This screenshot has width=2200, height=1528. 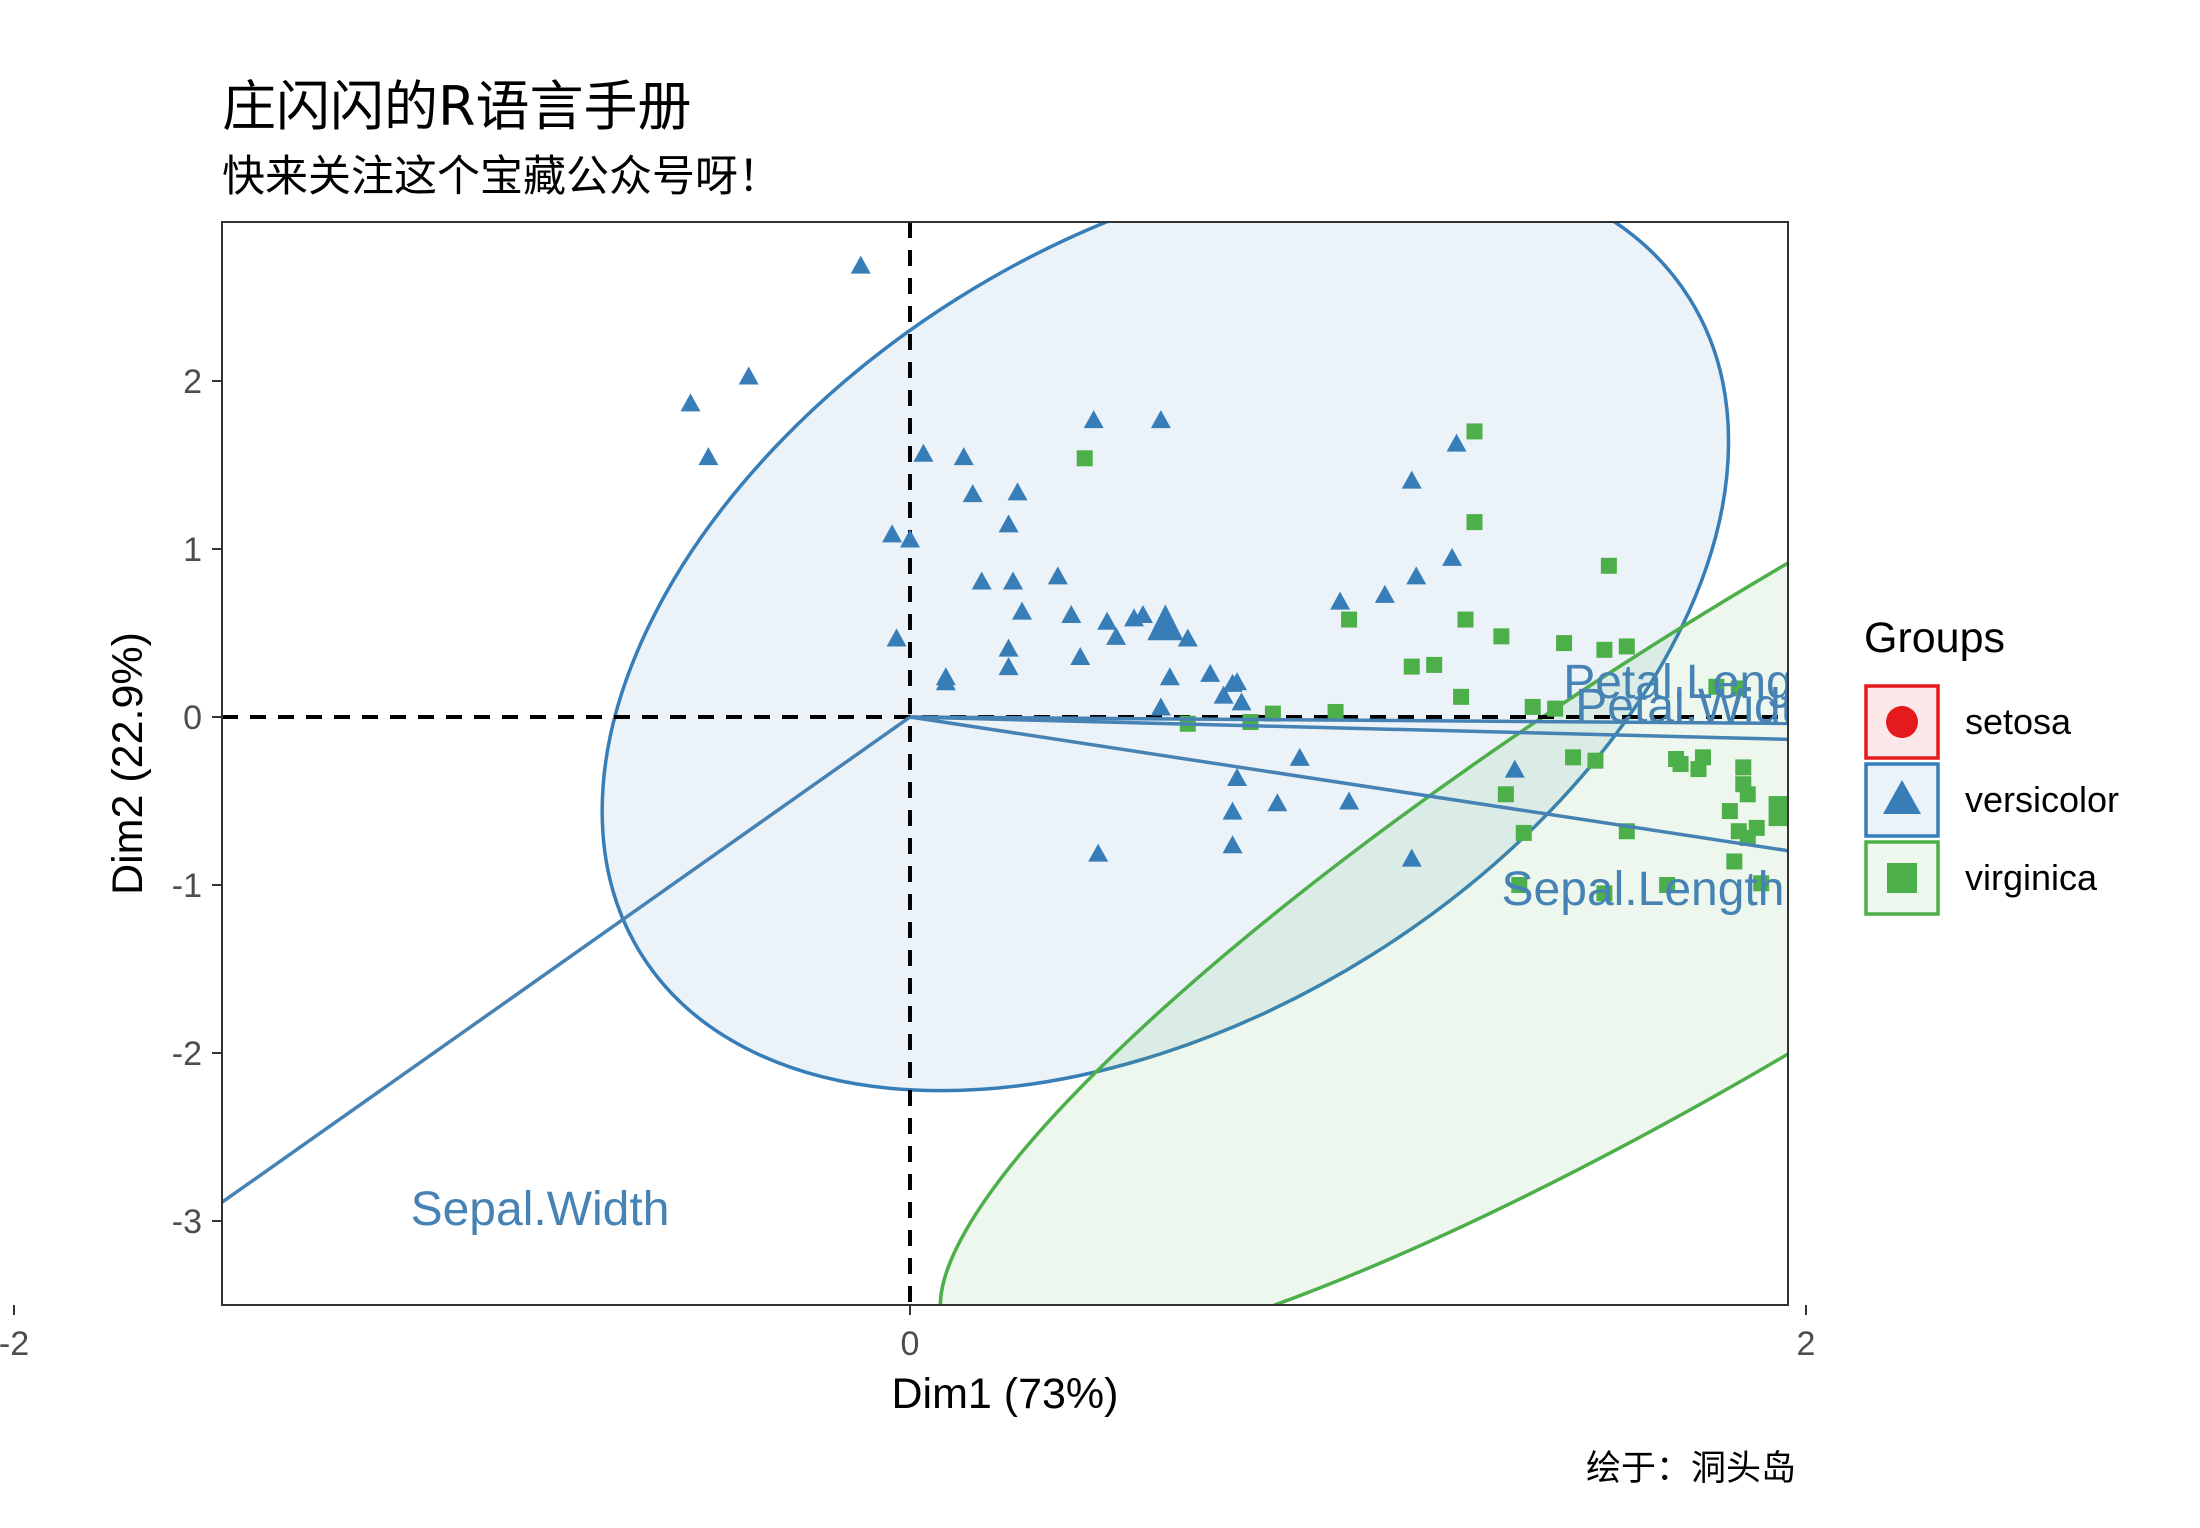 What do you see at coordinates (910, 1344) in the screenshot?
I see `x-tick-label: 0` at bounding box center [910, 1344].